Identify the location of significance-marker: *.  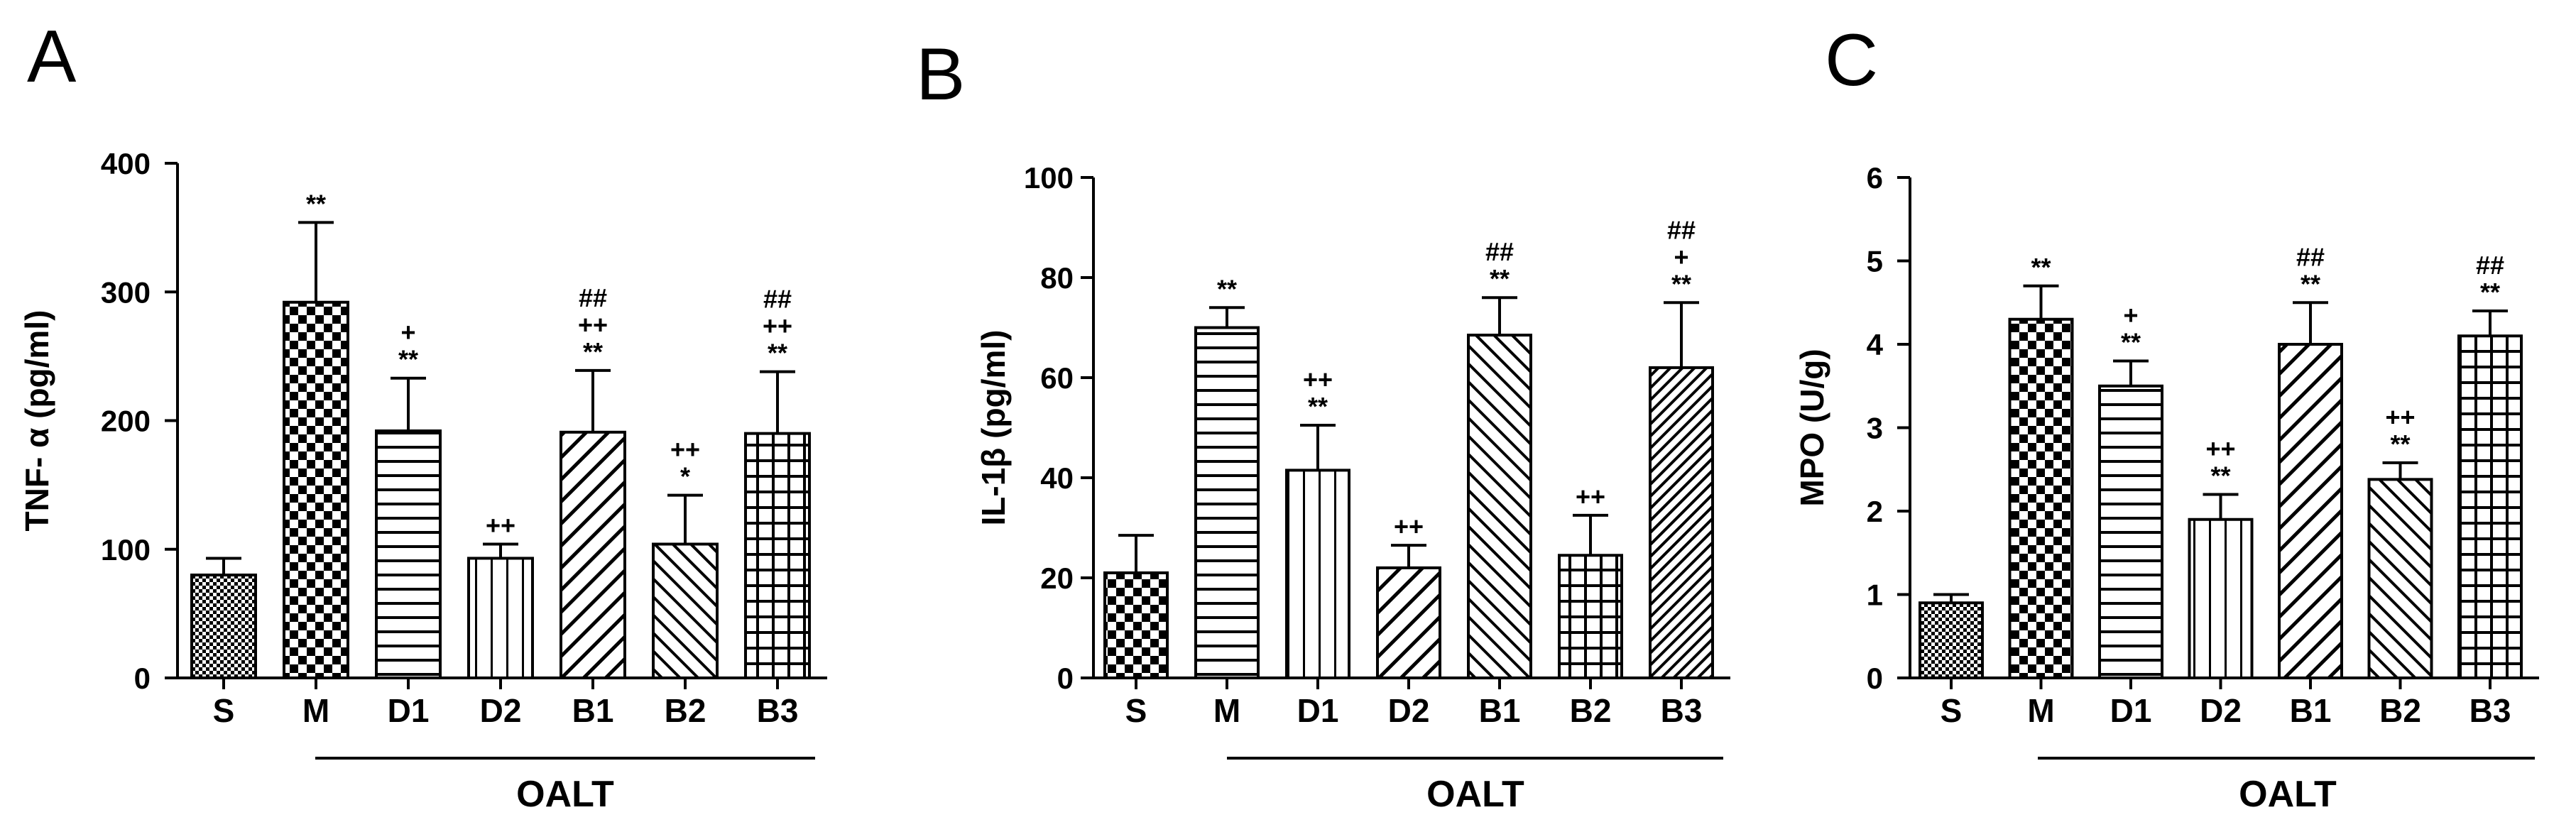
(685, 477).